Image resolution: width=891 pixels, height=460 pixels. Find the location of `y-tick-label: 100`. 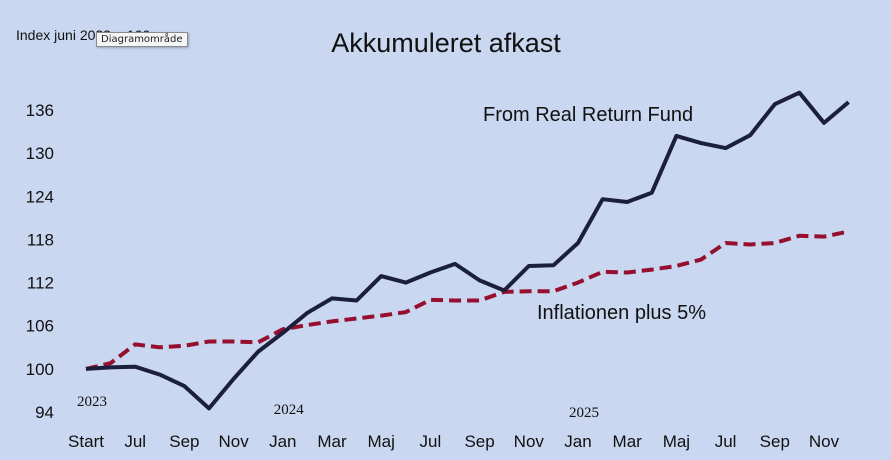

y-tick-label: 100 is located at coordinates (40, 369).